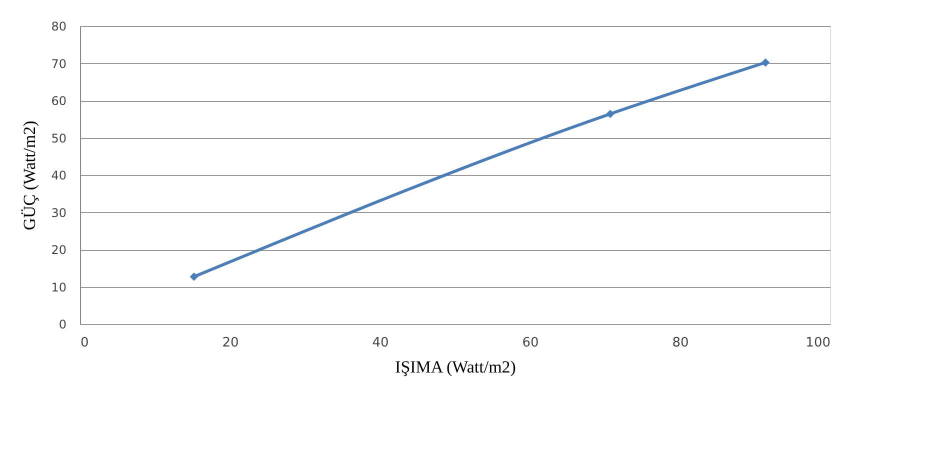 This screenshot has height=464, width=932. What do you see at coordinates (58, 287) in the screenshot?
I see `y-tick-label: 10` at bounding box center [58, 287].